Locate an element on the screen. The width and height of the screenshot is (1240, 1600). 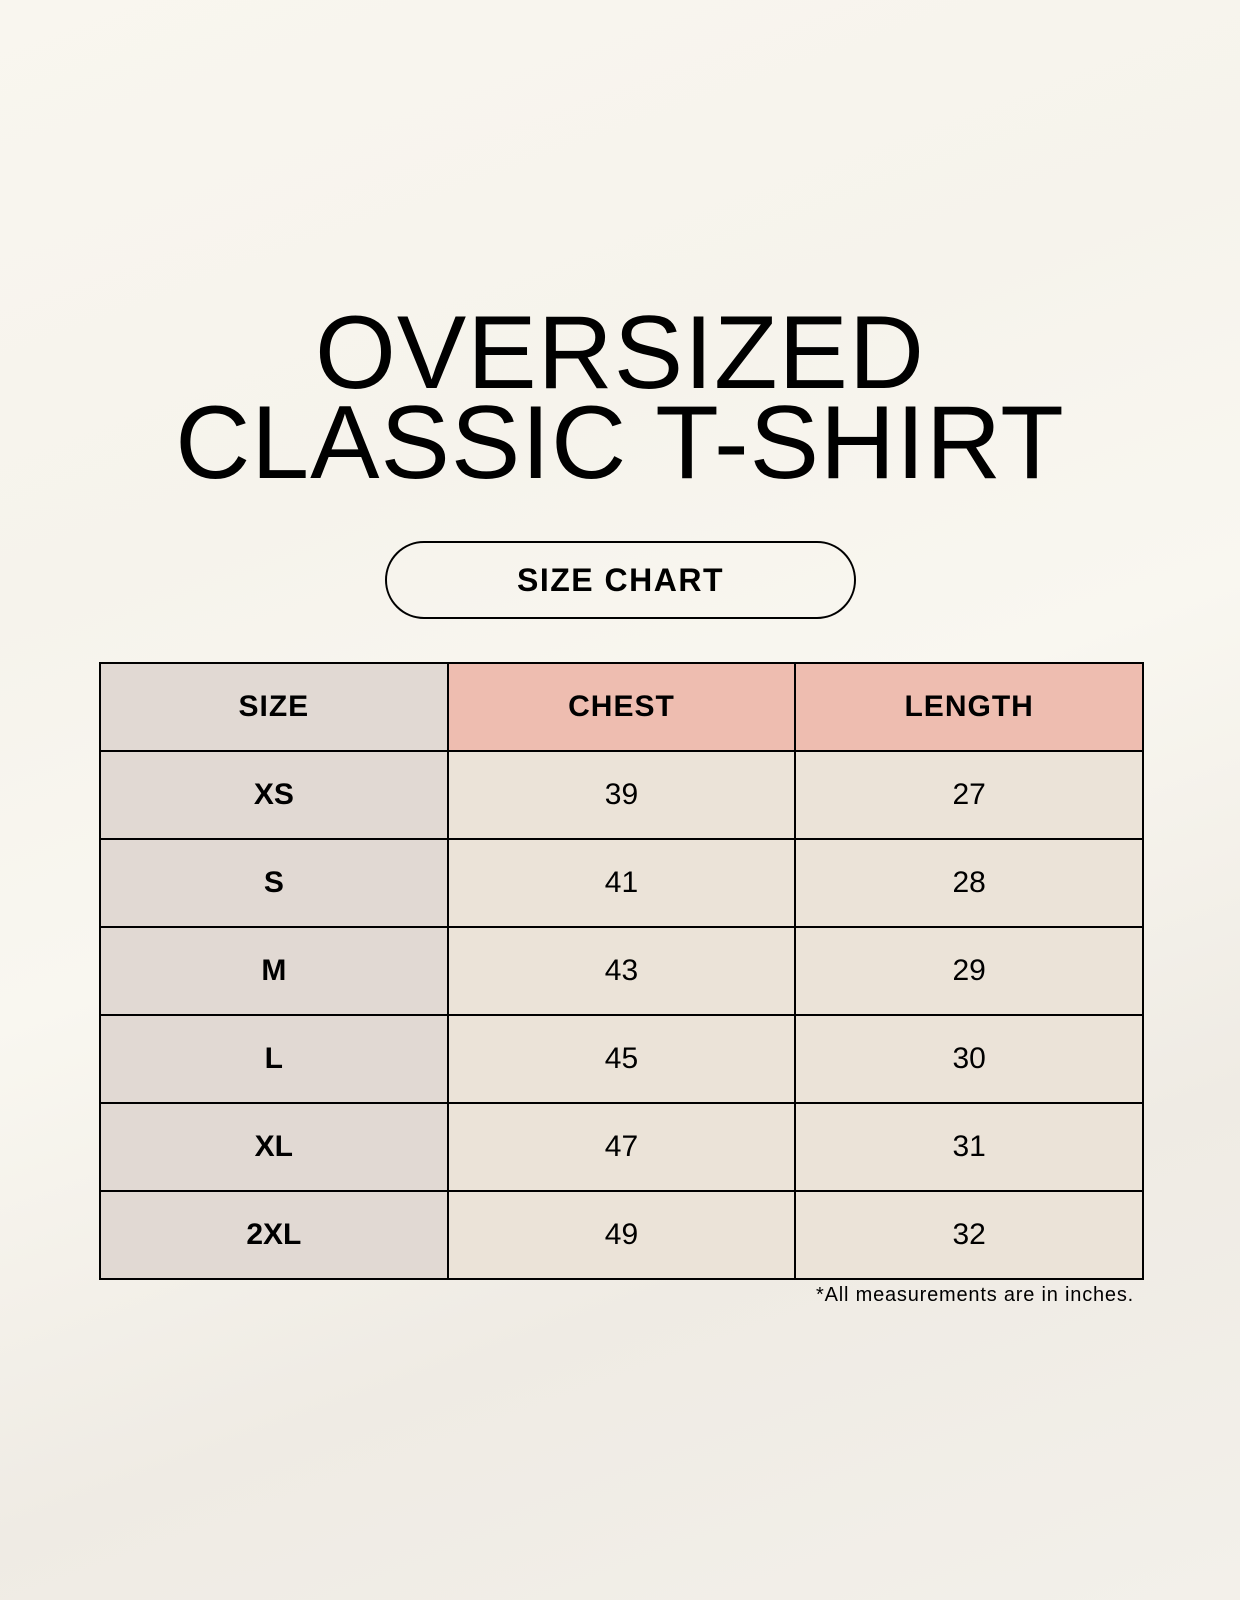
chest-cell: 39 is located at coordinates (621, 795).